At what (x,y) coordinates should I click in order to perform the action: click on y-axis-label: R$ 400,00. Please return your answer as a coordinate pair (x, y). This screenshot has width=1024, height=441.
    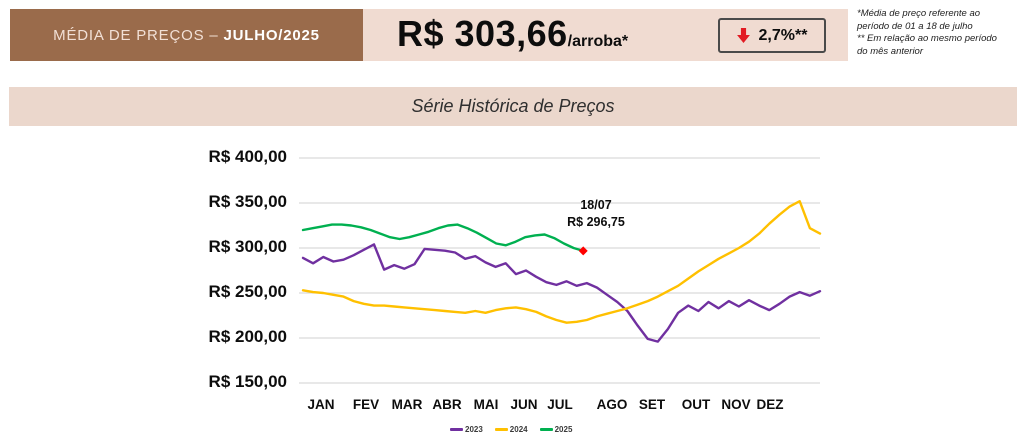
    Looking at the image, I should click on (247, 156).